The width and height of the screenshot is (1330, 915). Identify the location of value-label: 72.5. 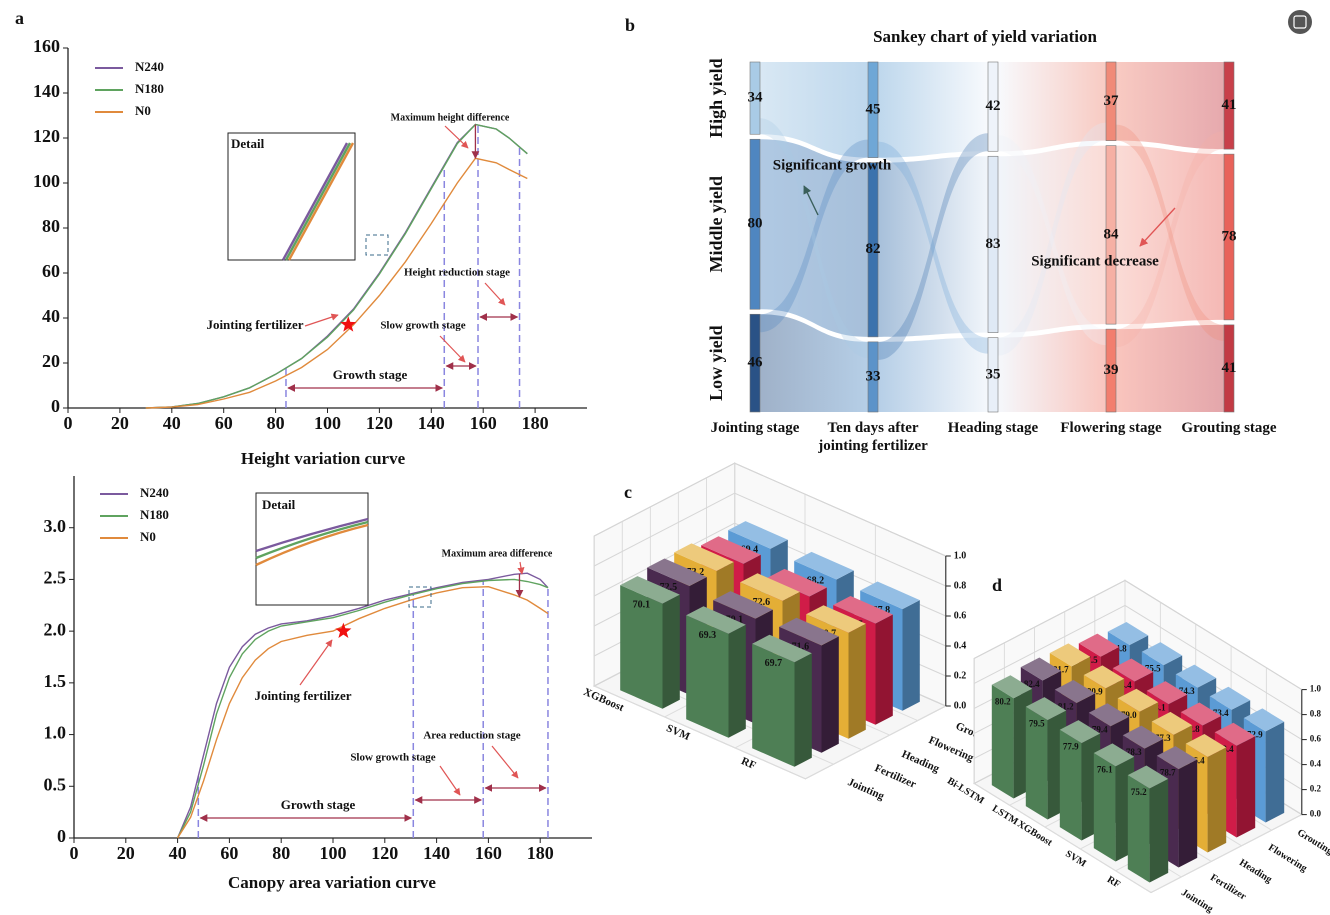
(669, 587).